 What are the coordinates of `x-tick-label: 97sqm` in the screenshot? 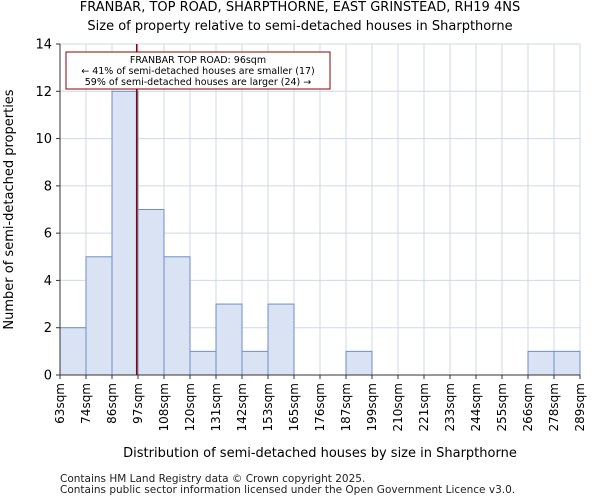 It's located at (138, 403).